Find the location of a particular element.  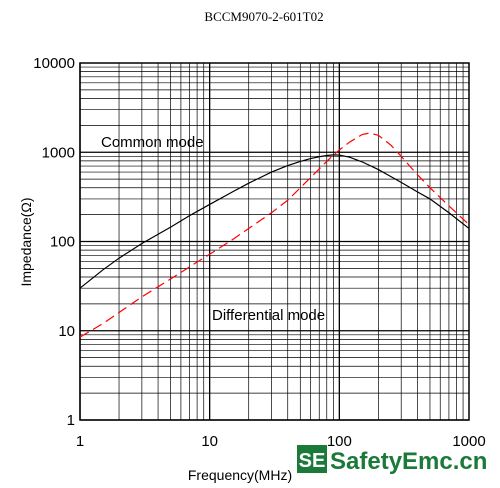

watermark: SE SafetyEmc.cn is located at coordinates (392, 460).